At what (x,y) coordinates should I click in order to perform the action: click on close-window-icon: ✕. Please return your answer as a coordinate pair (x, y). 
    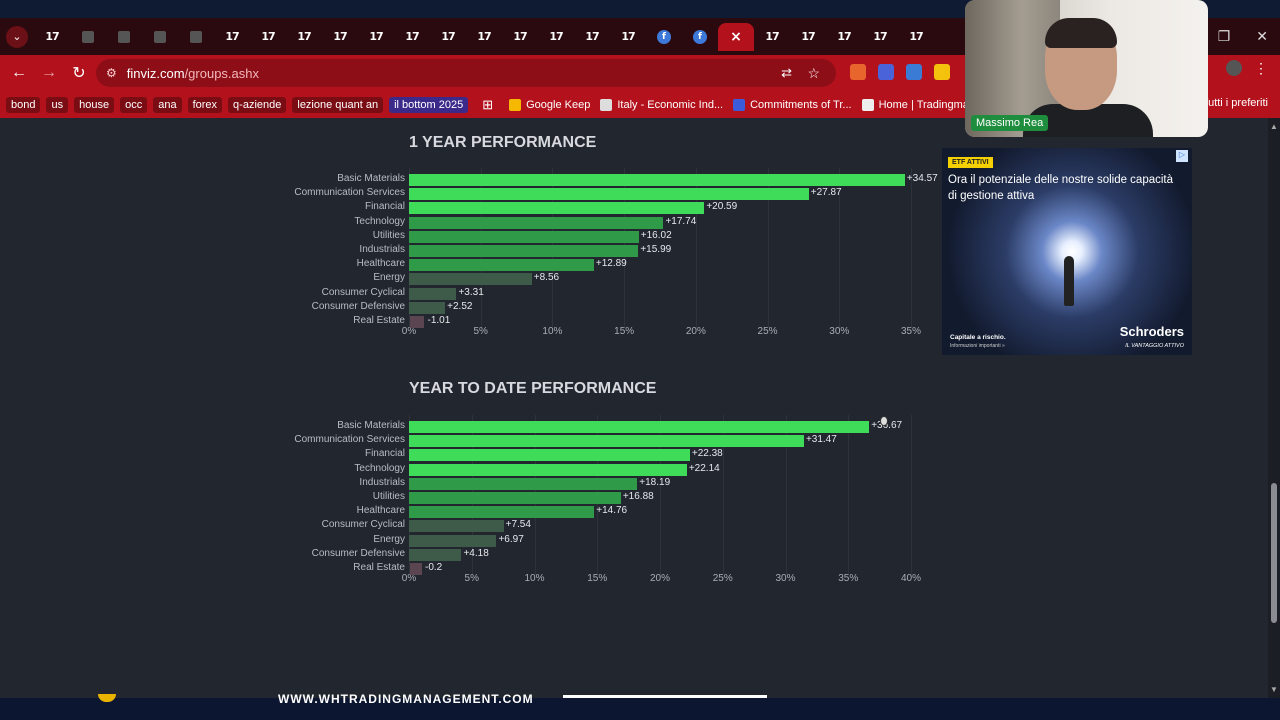
    Looking at the image, I should click on (1262, 36).